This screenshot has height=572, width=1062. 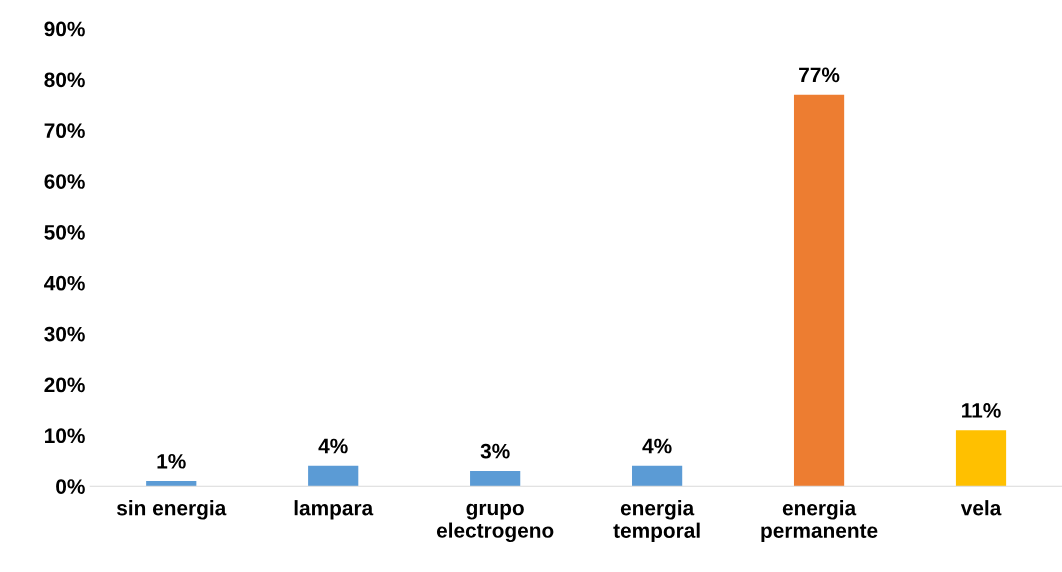 What do you see at coordinates (495, 451) in the screenshot?
I see `data-label: 3%` at bounding box center [495, 451].